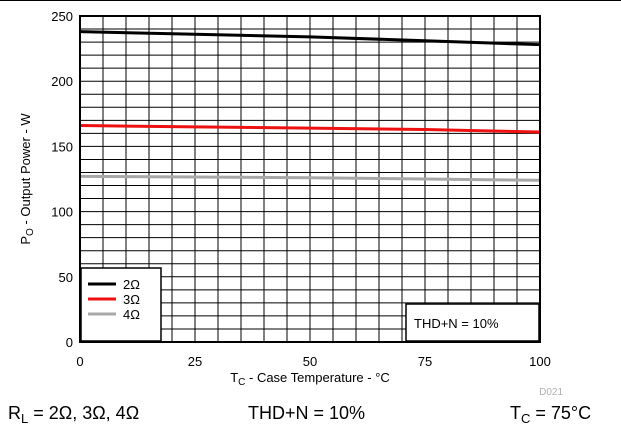 This screenshot has height=426, width=621. I want to click on legend-label: 4Ω, so click(131, 314).